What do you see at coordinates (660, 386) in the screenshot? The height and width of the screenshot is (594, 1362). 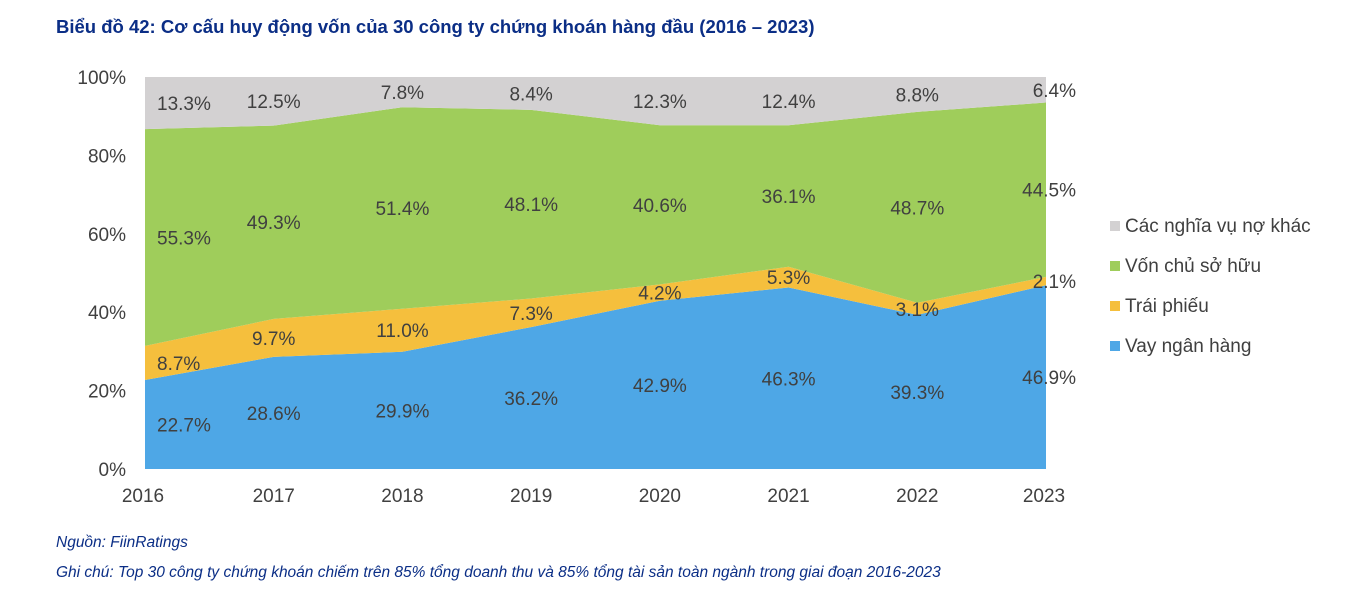 I see `data-label: 42.9%` at bounding box center [660, 386].